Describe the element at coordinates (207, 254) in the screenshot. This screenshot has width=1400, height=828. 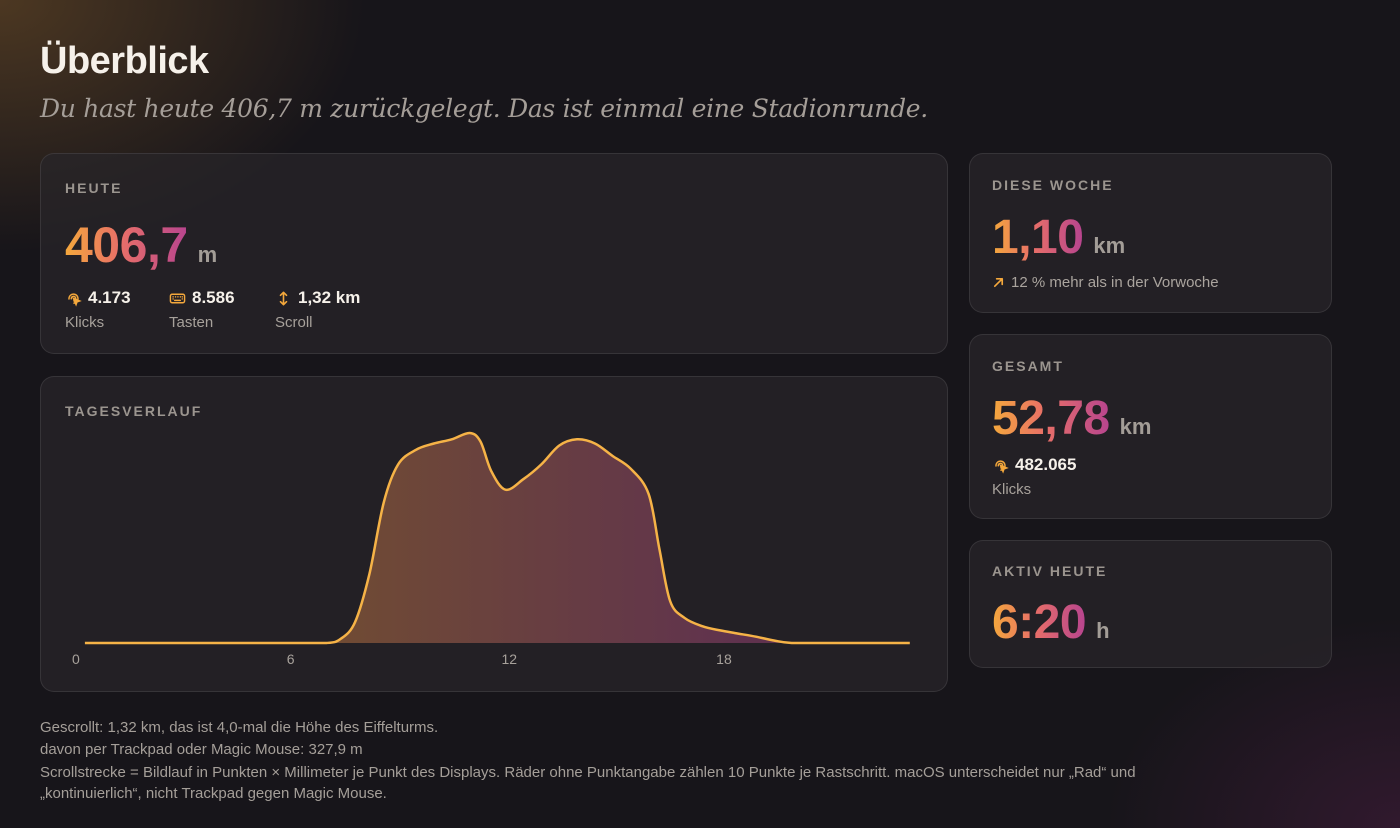
I see `today-unit: m` at that location.